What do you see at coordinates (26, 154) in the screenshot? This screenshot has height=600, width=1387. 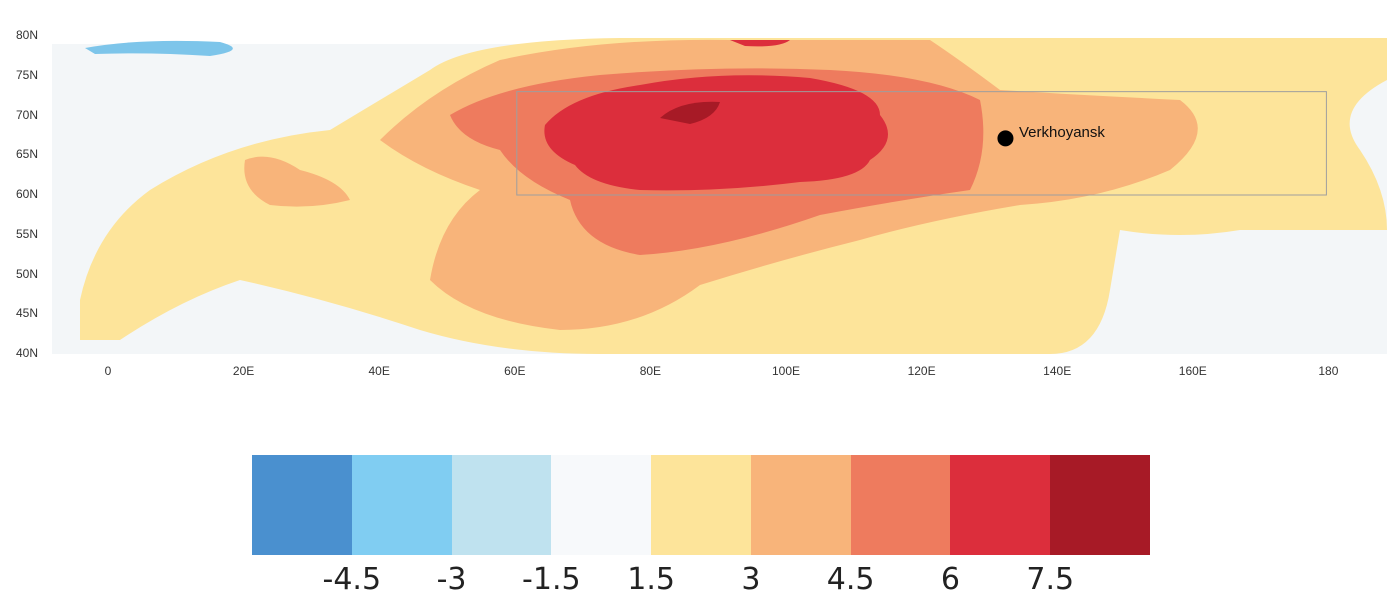 I see `lat-label: 65N` at bounding box center [26, 154].